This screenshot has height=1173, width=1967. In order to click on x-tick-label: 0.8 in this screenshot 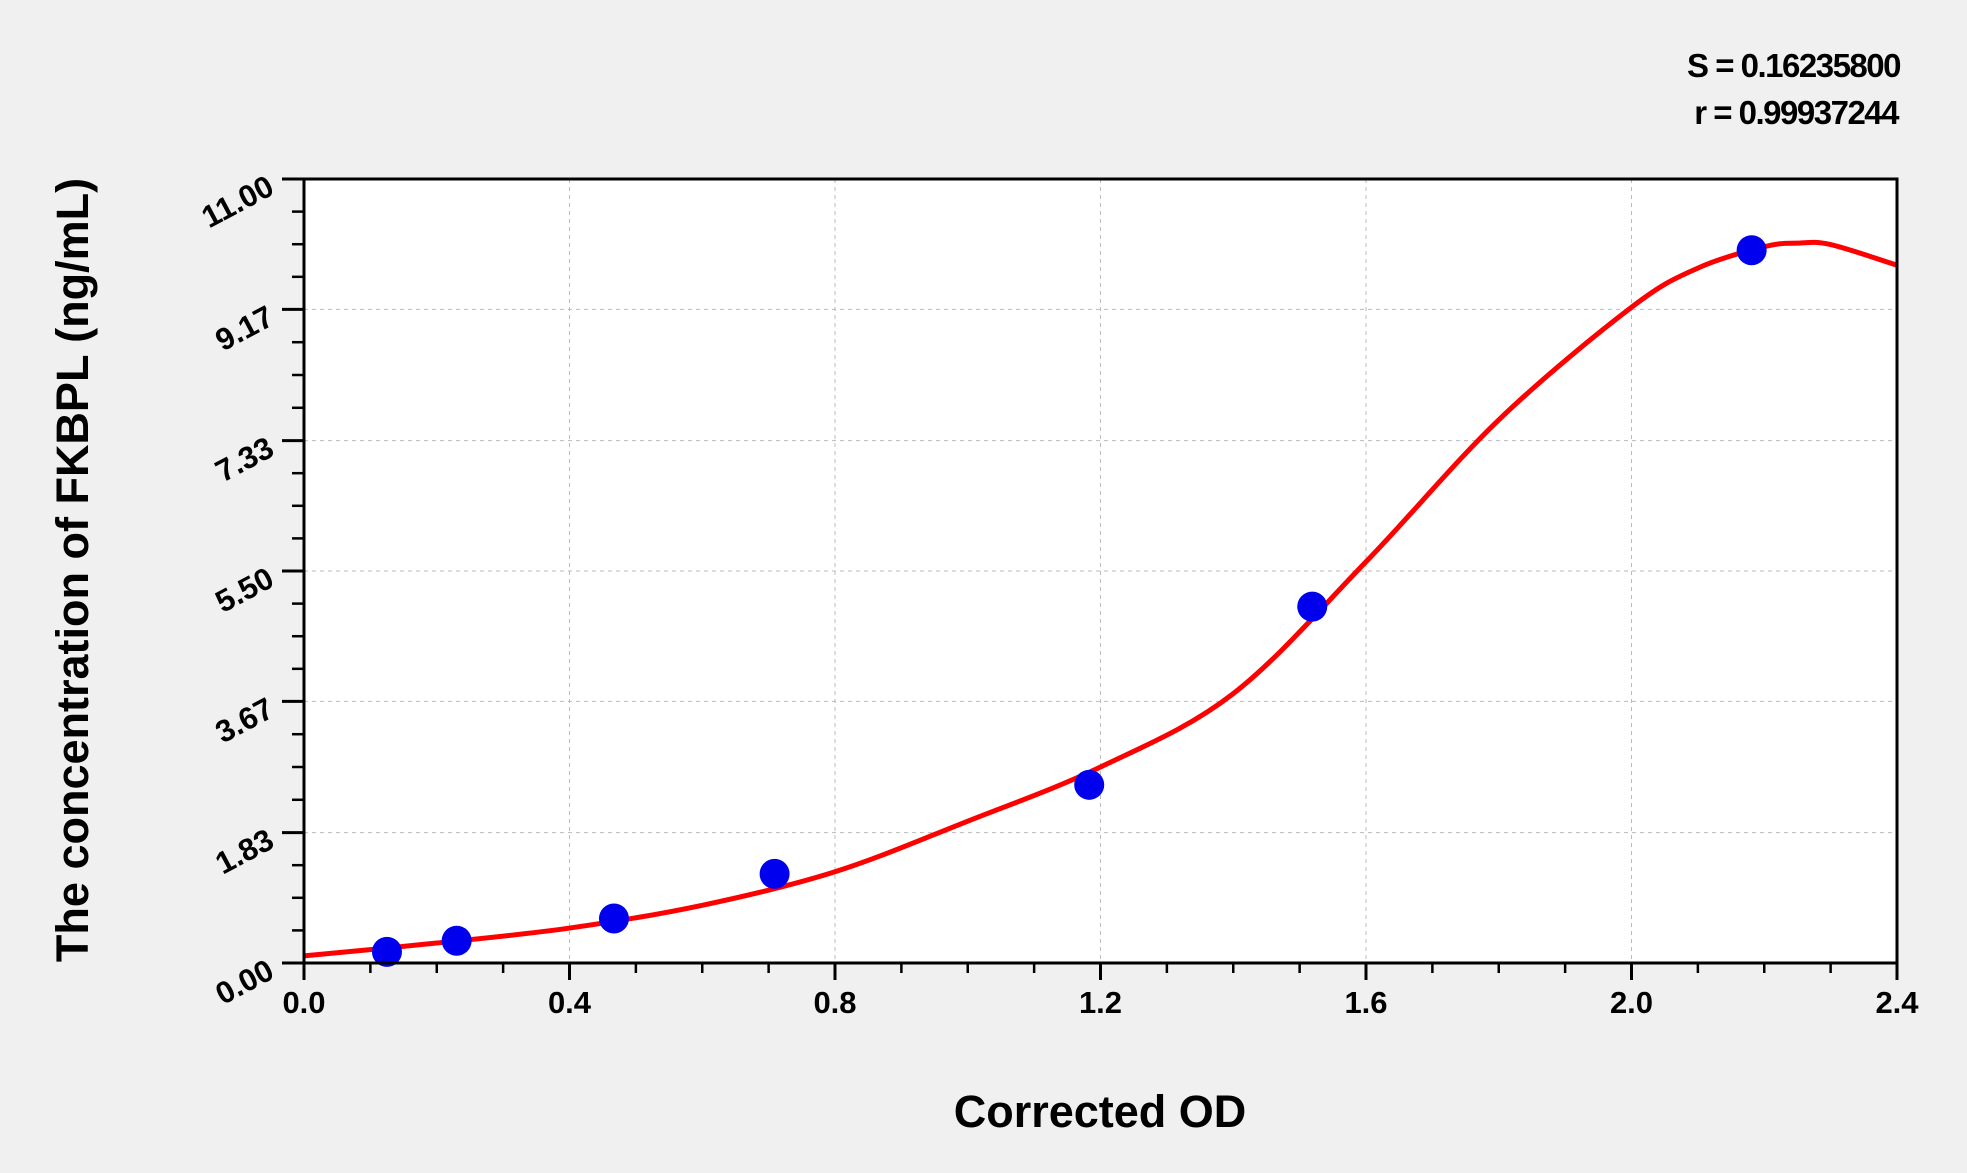, I will do `click(834, 1002)`.